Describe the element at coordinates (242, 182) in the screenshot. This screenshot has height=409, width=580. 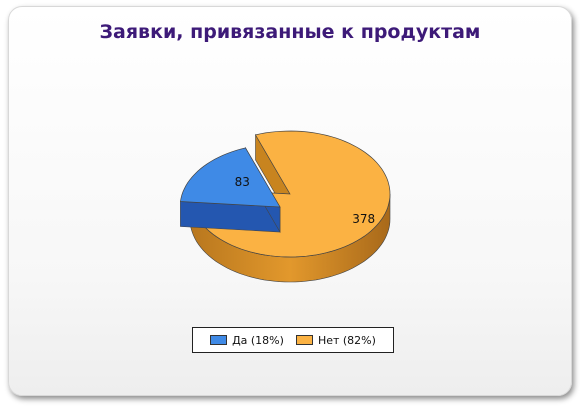
I see `data-label-da: 83` at that location.